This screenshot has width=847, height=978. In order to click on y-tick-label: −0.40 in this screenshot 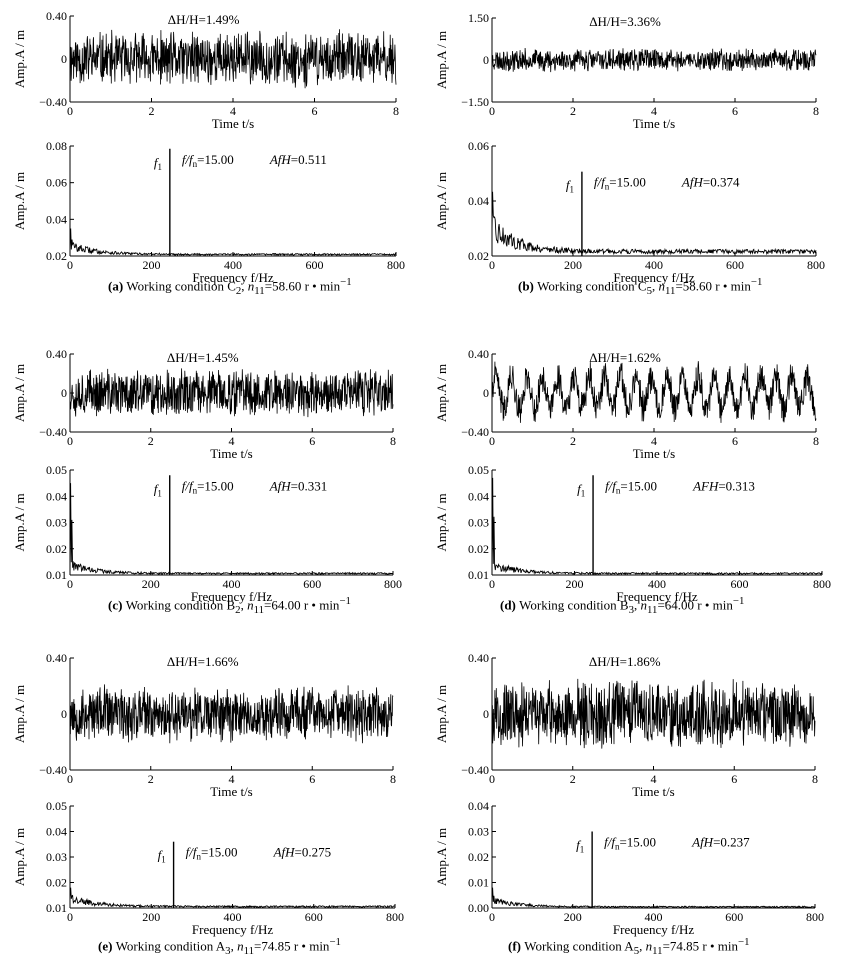, I will do `click(475, 770)`.